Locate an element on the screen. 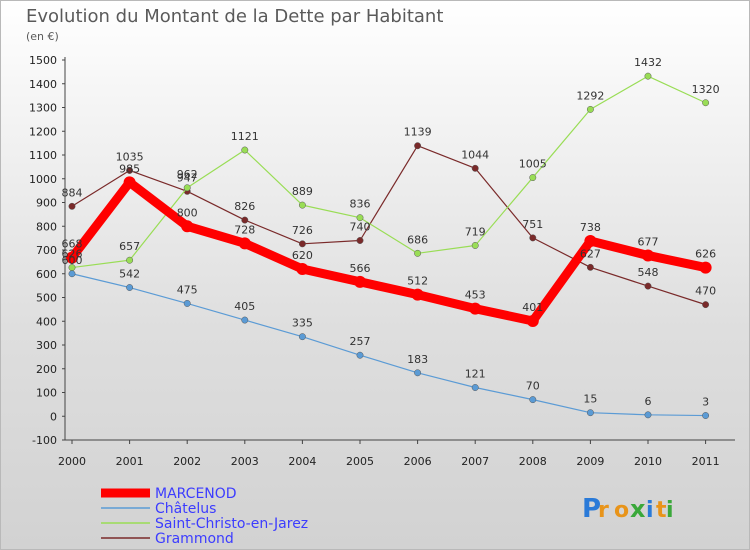 The height and width of the screenshot is (550, 750). data-label: 1432 is located at coordinates (648, 62).